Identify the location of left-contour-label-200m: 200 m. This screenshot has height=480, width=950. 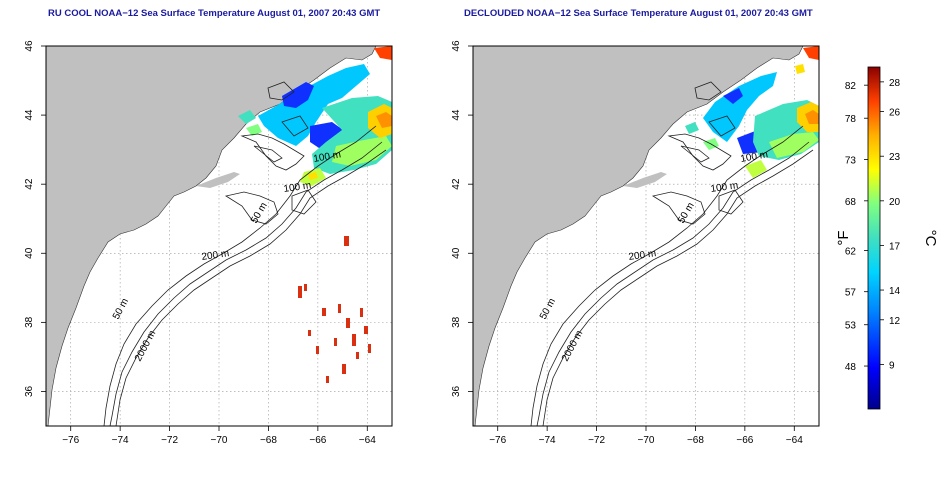
(215, 255).